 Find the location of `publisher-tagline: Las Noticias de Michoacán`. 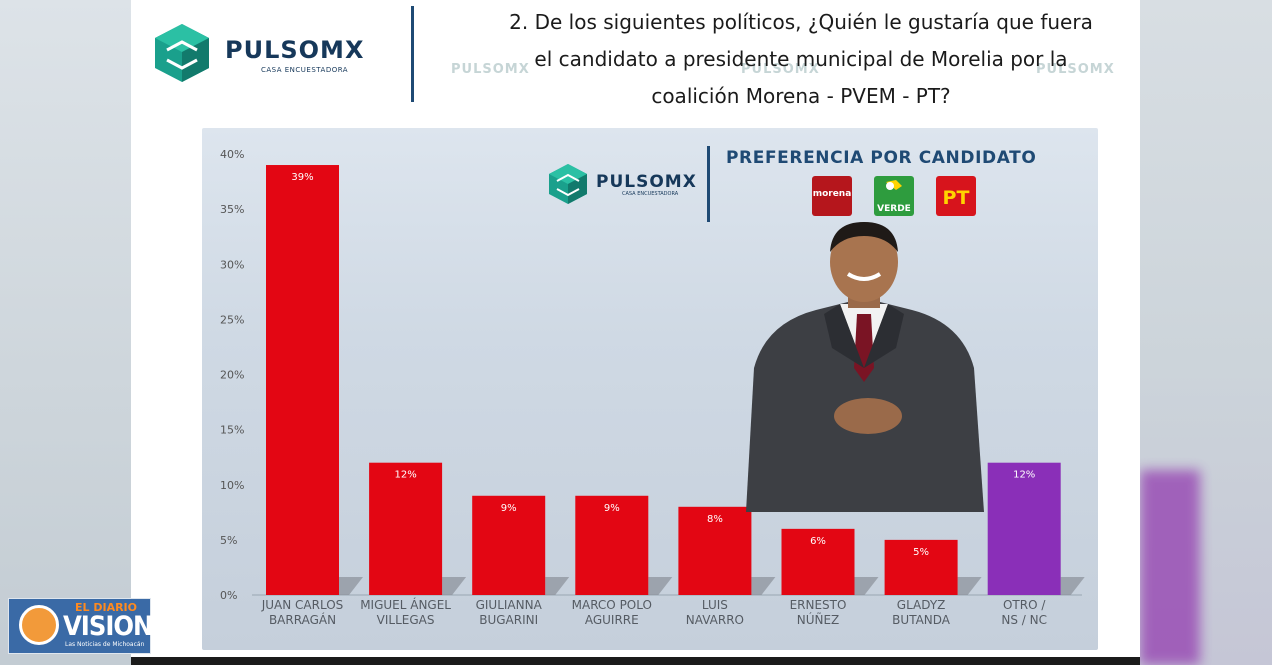

publisher-tagline: Las Noticias de Michoacán is located at coordinates (105, 644).